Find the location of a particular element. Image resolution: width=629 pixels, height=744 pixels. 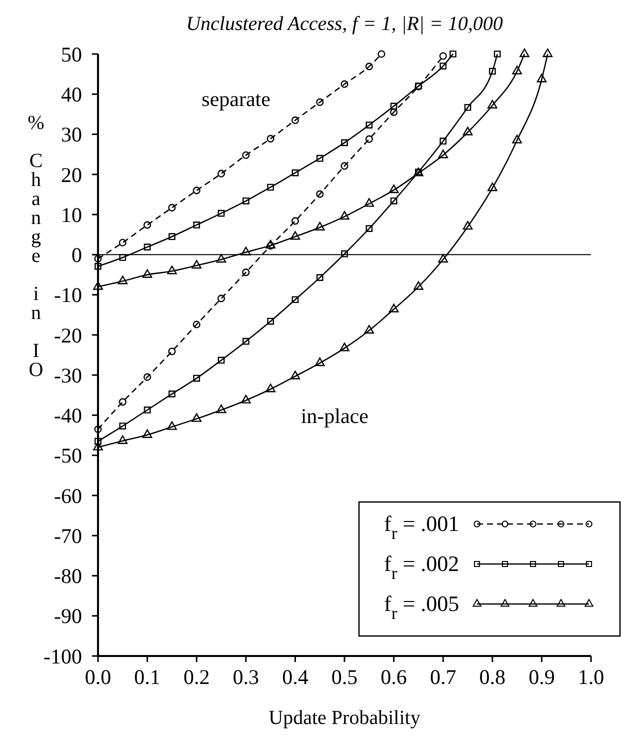

legend-label: f$_{r}$ = .005 is located at coordinates (422, 607).